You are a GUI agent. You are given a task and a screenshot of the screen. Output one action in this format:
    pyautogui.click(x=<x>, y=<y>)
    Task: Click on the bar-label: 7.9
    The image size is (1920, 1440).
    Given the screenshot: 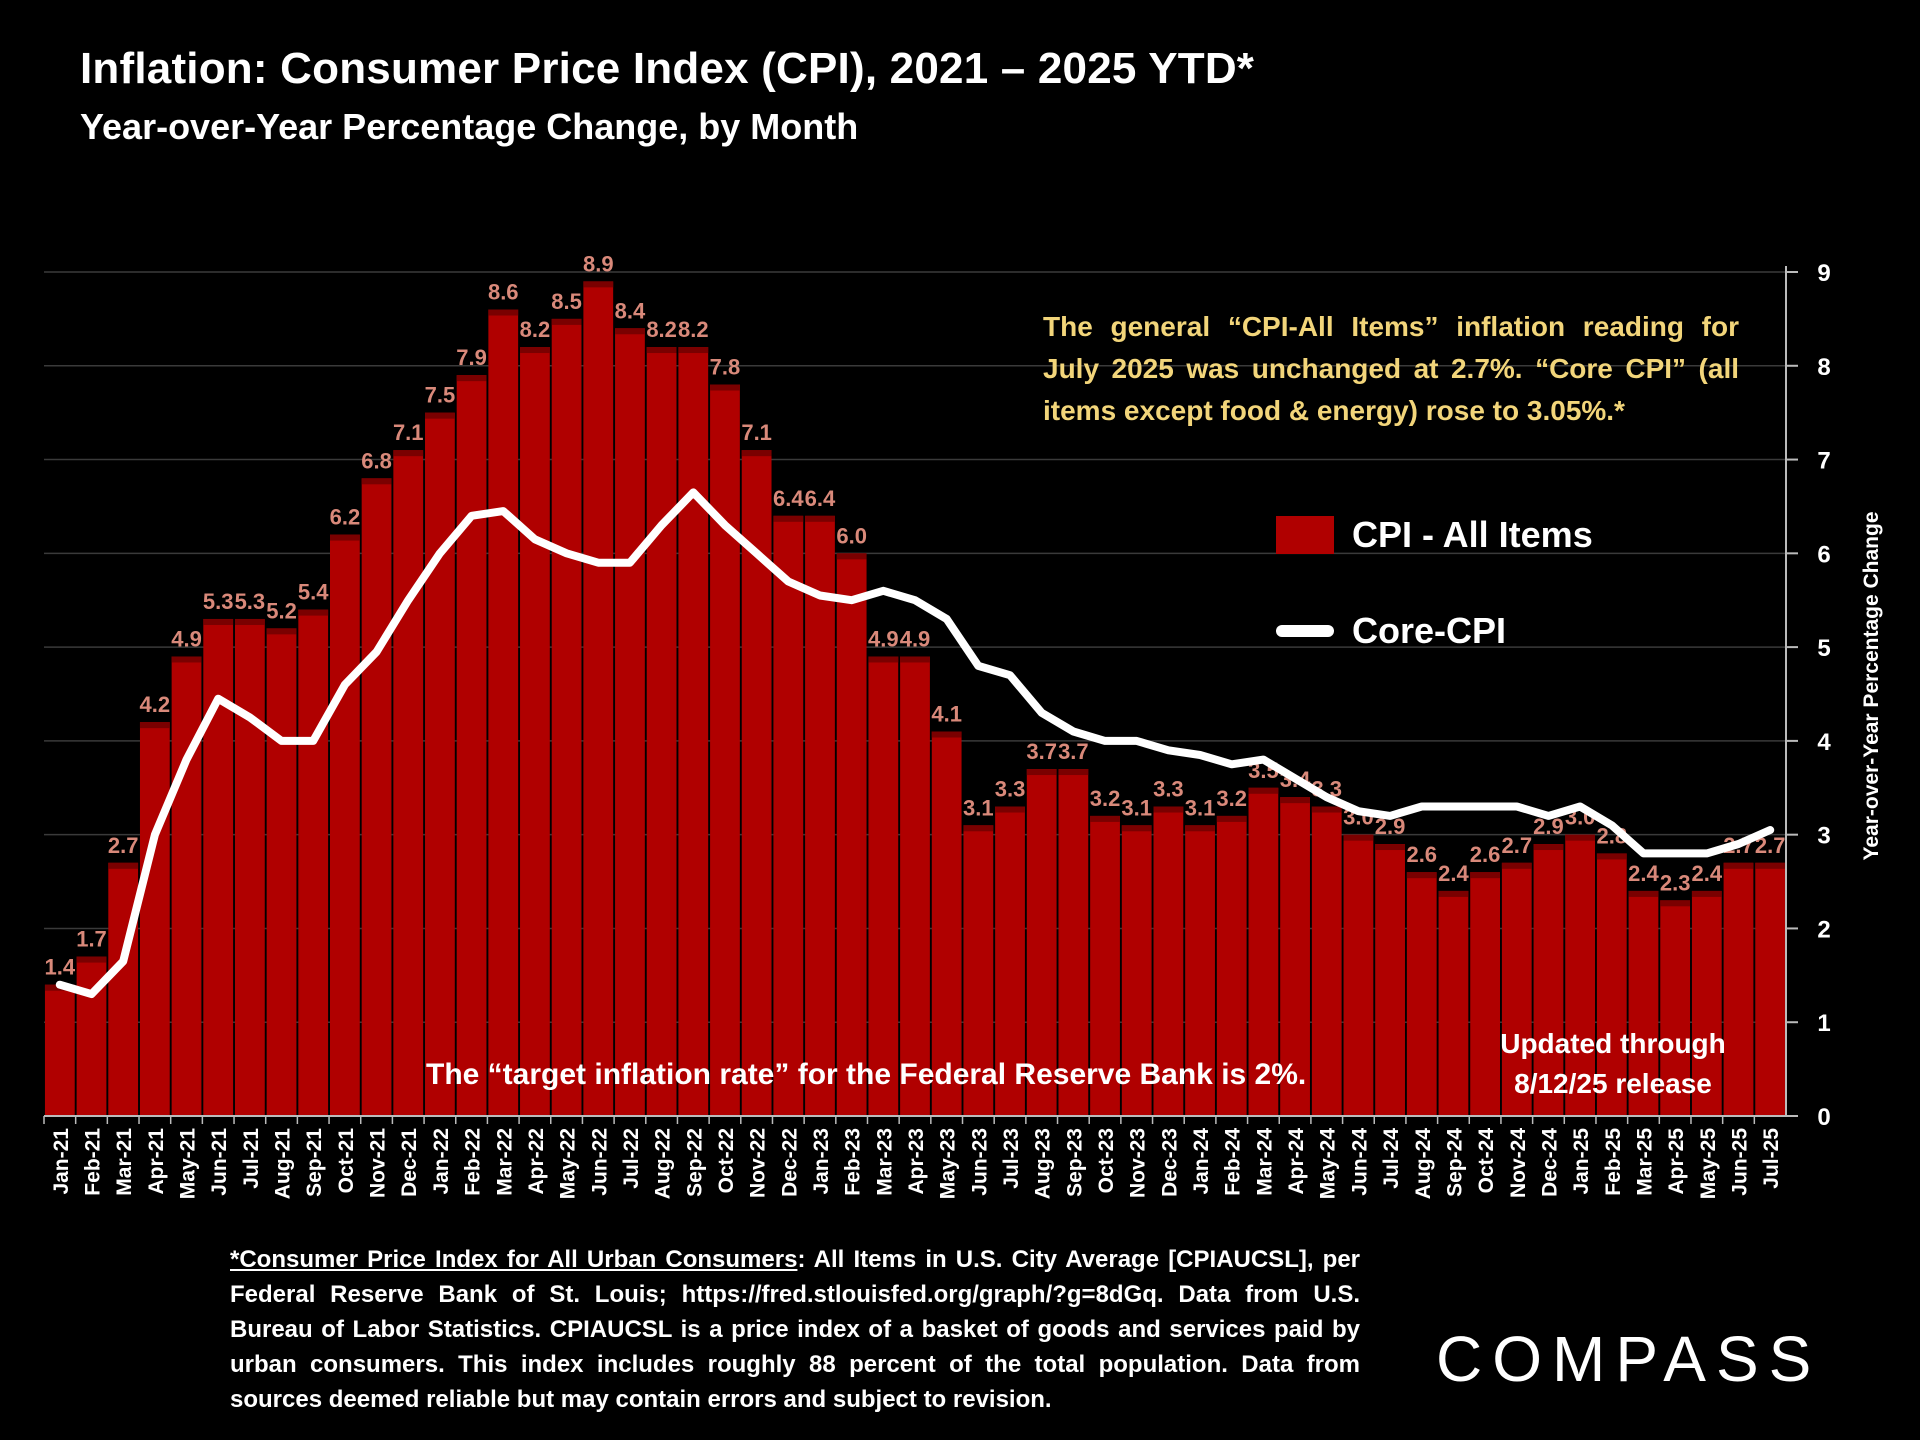 What is the action you would take?
    pyautogui.click(x=471, y=357)
    